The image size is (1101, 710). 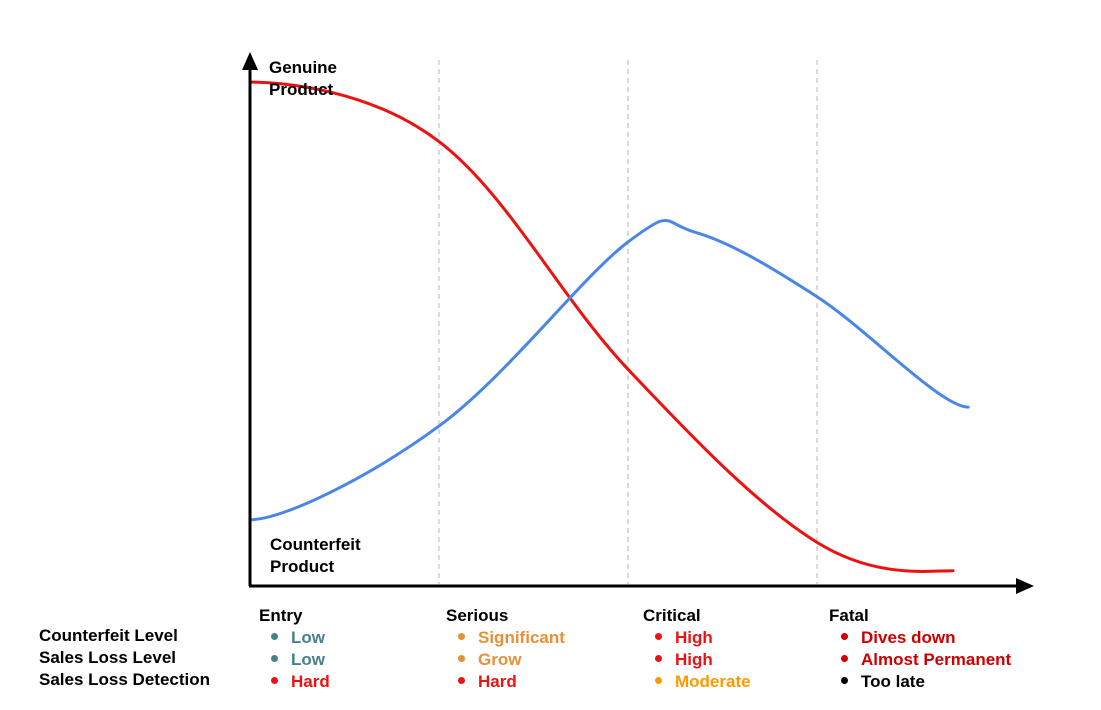 I want to click on genuine-product-label-line1: Genuine, so click(x=303, y=67).